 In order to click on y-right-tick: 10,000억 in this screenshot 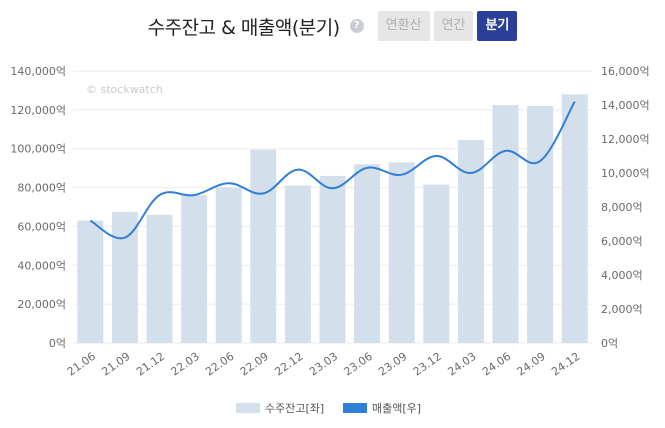, I will do `click(625, 173)`.